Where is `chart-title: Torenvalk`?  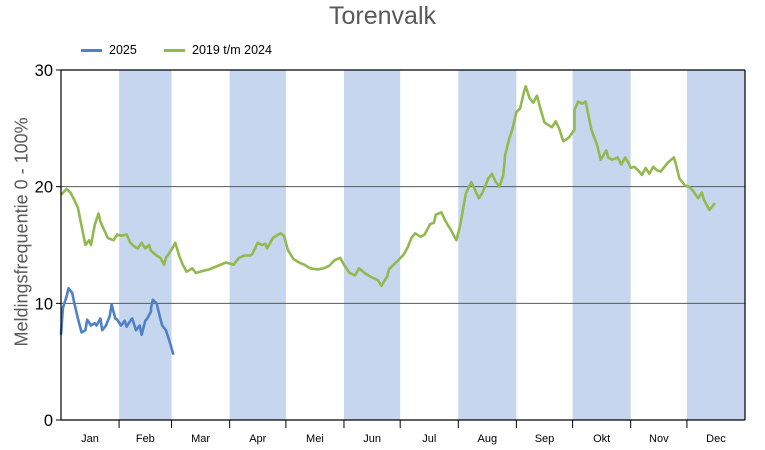 chart-title: Torenvalk is located at coordinates (382, 16).